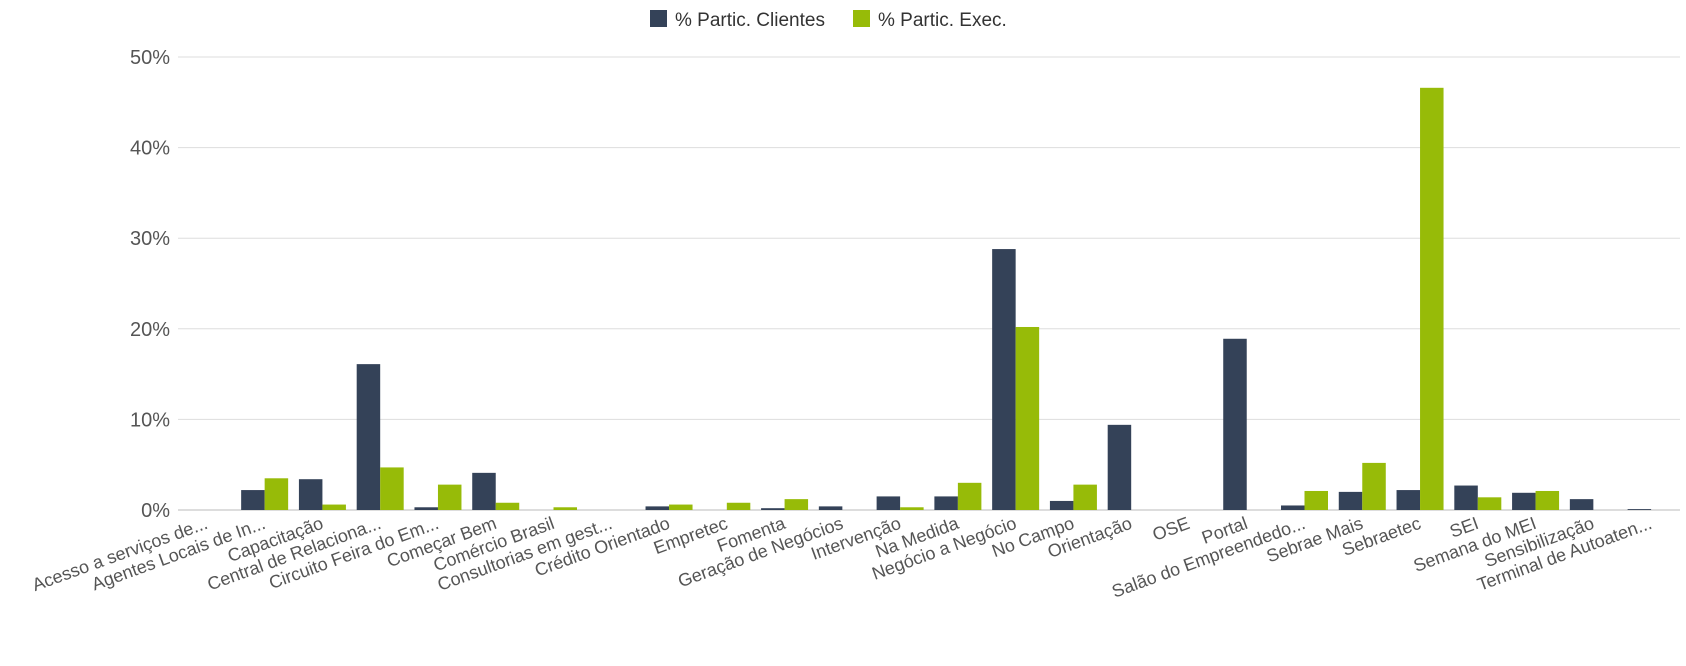 The width and height of the screenshot is (1686, 666). Describe the element at coordinates (150, 330) in the screenshot. I see `y-tick-label: 20%` at that location.